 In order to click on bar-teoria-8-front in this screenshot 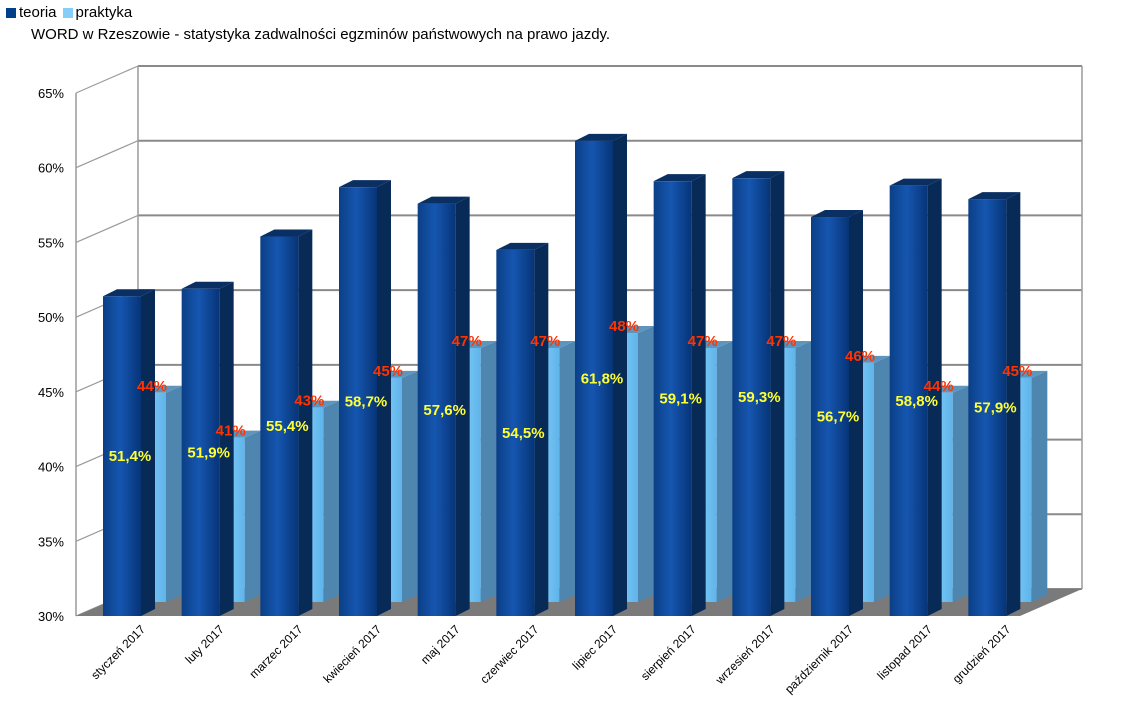, I will do `click(751, 397)`.